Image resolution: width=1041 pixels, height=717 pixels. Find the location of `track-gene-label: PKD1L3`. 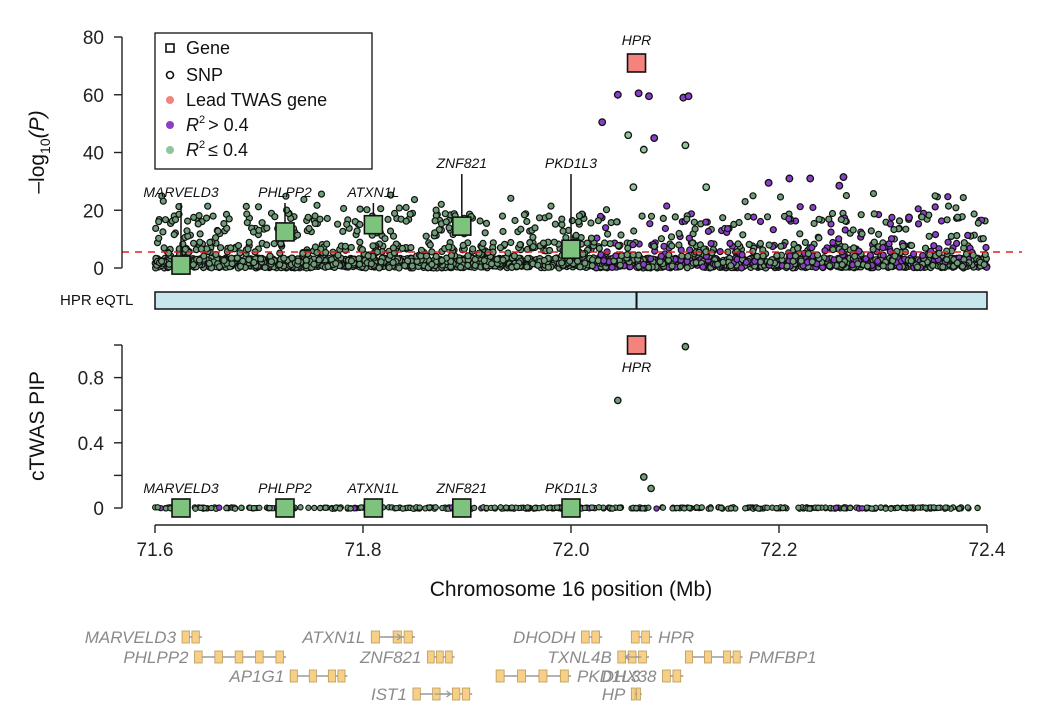

track-gene-label: PKD1L3 is located at coordinates (609, 676).